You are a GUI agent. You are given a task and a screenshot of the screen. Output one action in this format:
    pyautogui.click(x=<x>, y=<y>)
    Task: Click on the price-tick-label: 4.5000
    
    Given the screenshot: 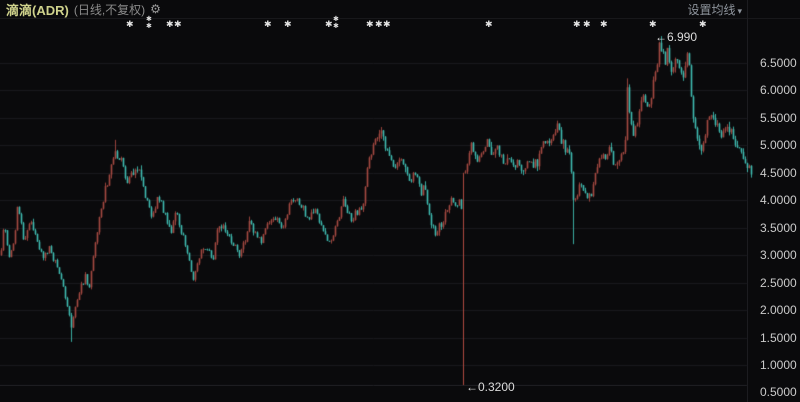 What is the action you would take?
    pyautogui.click(x=778, y=172)
    